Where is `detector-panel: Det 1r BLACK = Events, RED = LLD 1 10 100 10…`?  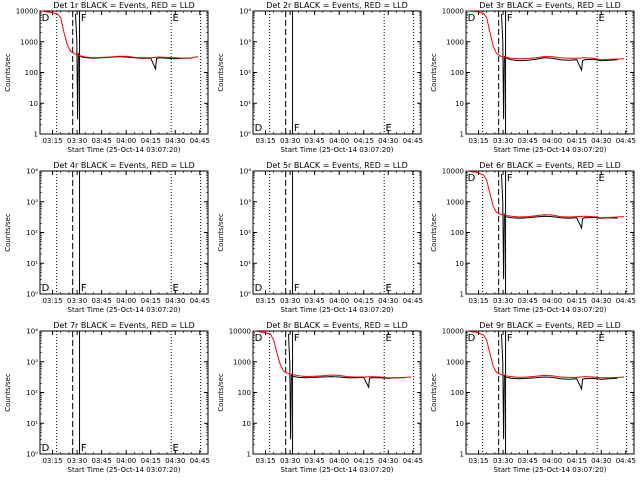 detector-panel: Det 1r BLACK = Events, RED = LLD 1 10 100 10… is located at coordinates (107, 77).